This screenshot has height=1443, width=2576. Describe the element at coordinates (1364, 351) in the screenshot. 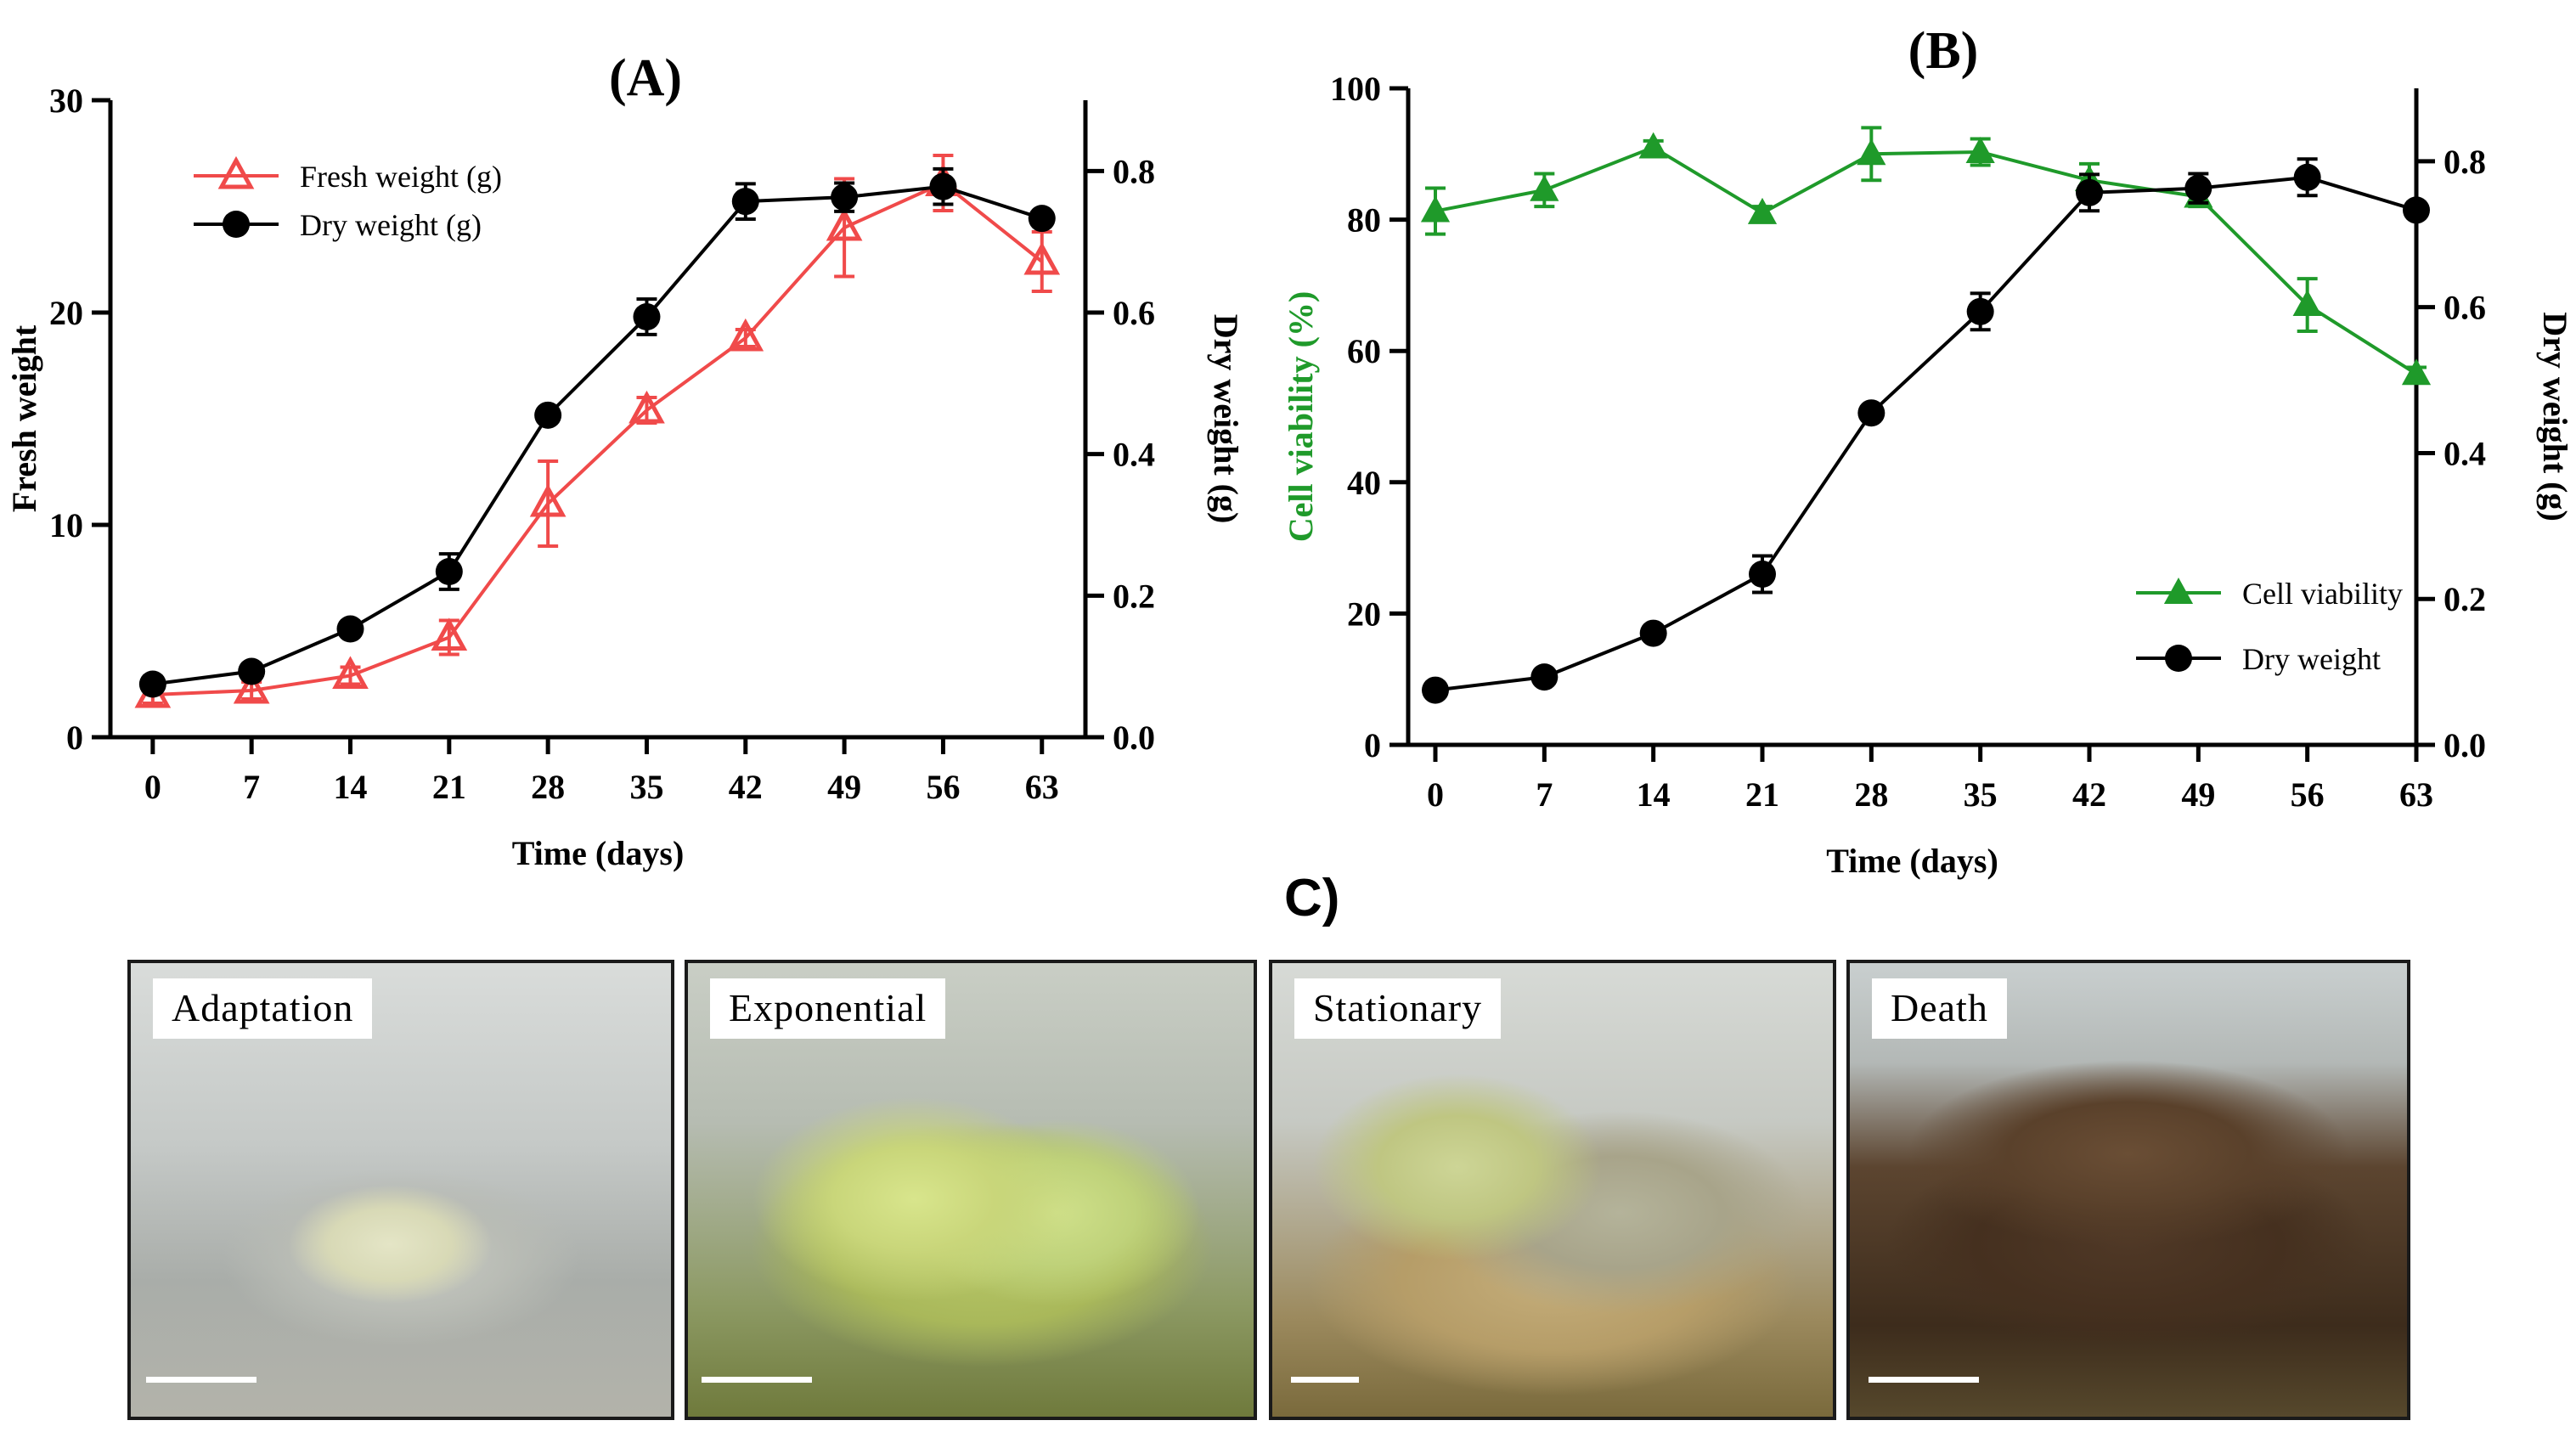

I see `y-tick-label-left: 60` at that location.